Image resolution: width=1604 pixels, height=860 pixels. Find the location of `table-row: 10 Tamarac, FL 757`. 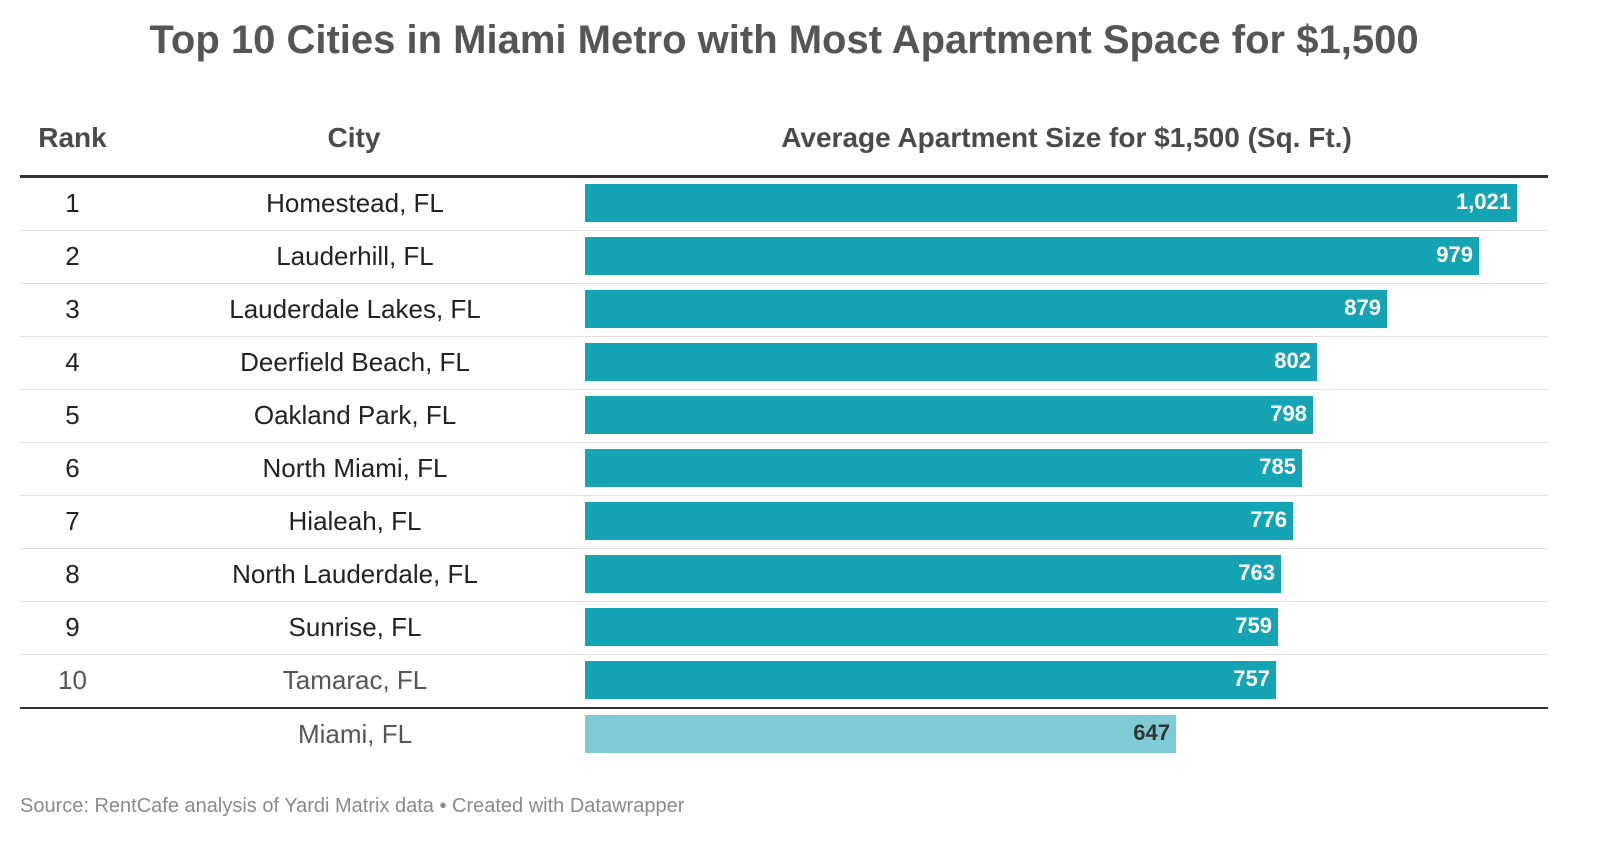

table-row: 10 Tamarac, FL 757 is located at coordinates (784, 682).